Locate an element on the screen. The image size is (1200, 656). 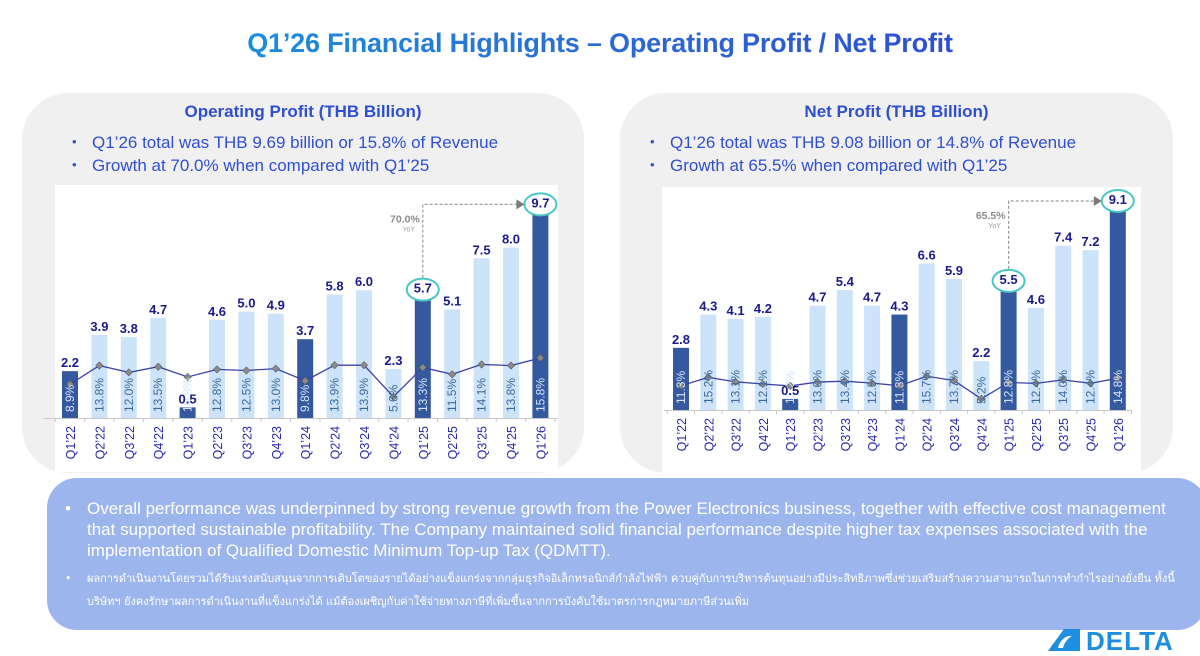
np-margin-label: 12.5% is located at coordinates (872, 387).